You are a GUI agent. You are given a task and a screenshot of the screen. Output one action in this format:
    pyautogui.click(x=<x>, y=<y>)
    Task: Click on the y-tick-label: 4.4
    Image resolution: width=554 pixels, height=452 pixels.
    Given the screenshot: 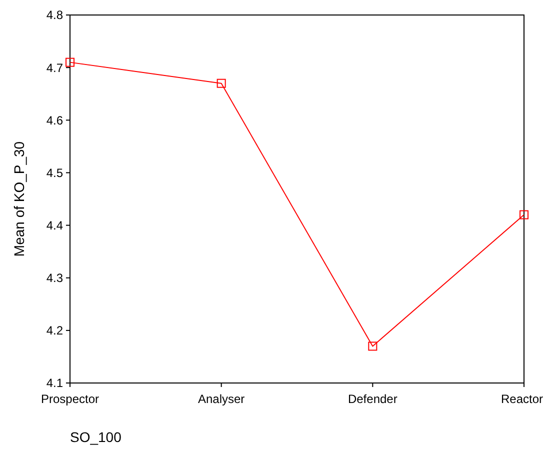 What is the action you would take?
    pyautogui.click(x=55, y=225)
    